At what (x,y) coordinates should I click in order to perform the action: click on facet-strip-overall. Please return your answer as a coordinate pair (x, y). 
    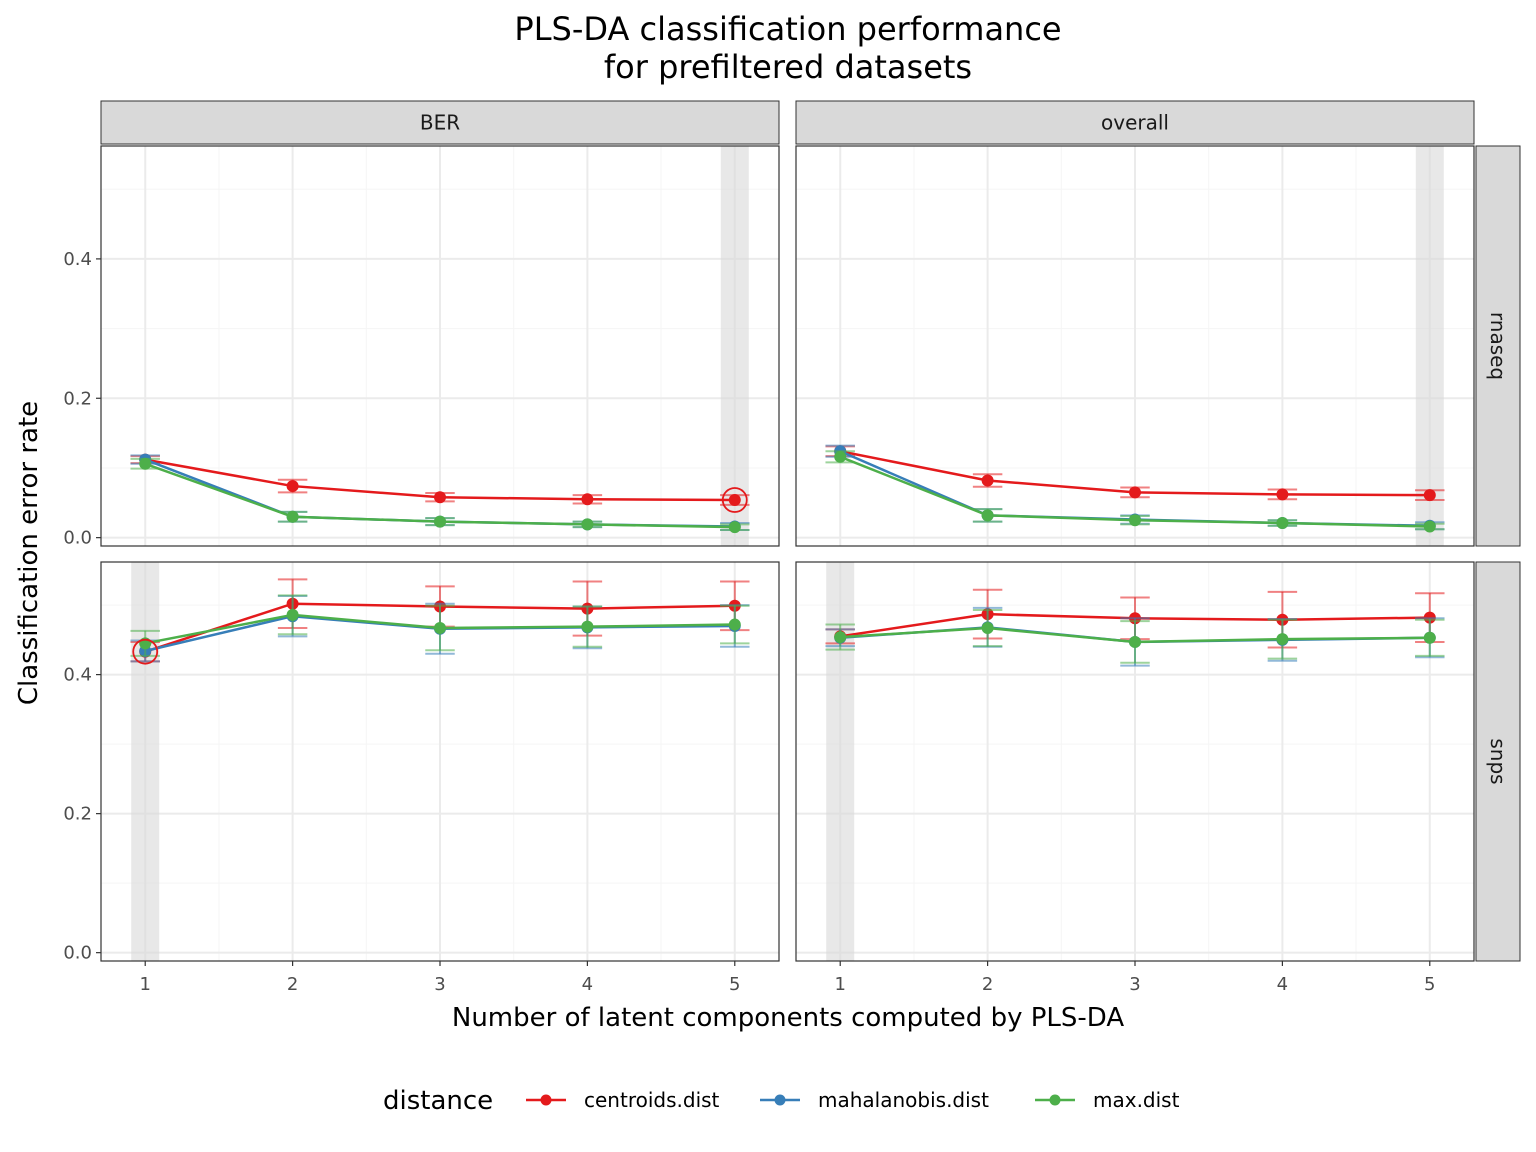
    Looking at the image, I should click on (1135, 122).